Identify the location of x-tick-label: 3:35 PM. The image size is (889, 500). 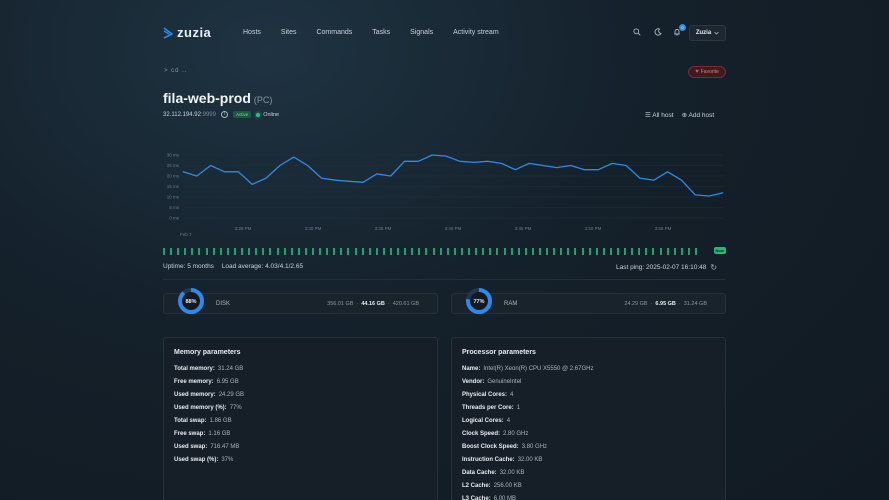
(383, 228).